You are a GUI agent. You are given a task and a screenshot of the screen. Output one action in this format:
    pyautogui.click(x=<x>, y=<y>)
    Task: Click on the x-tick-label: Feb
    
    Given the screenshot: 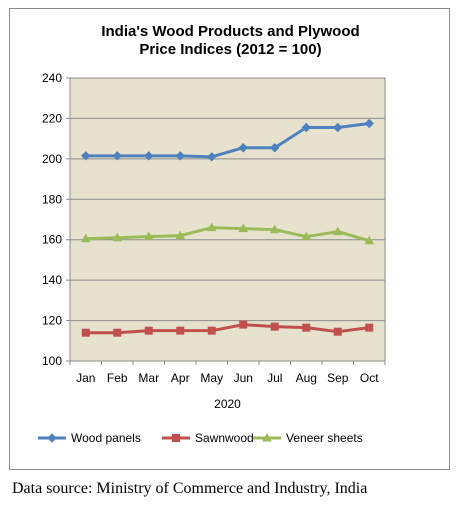 What is the action you would take?
    pyautogui.click(x=117, y=378)
    